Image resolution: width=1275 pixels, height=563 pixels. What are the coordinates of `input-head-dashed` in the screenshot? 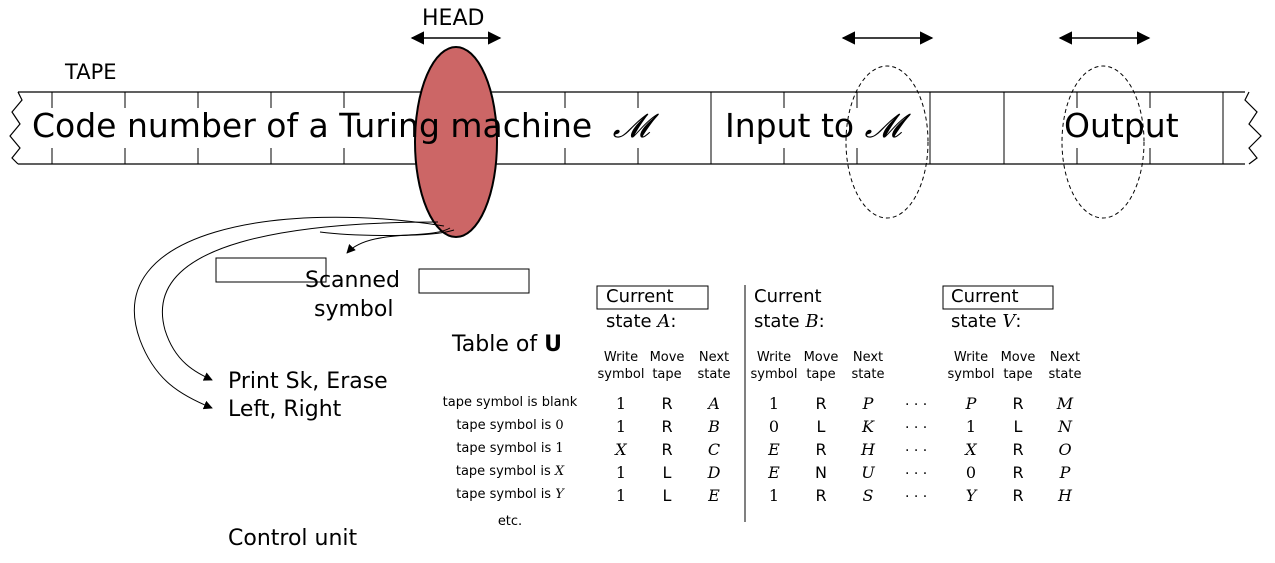 It's located at (887, 142).